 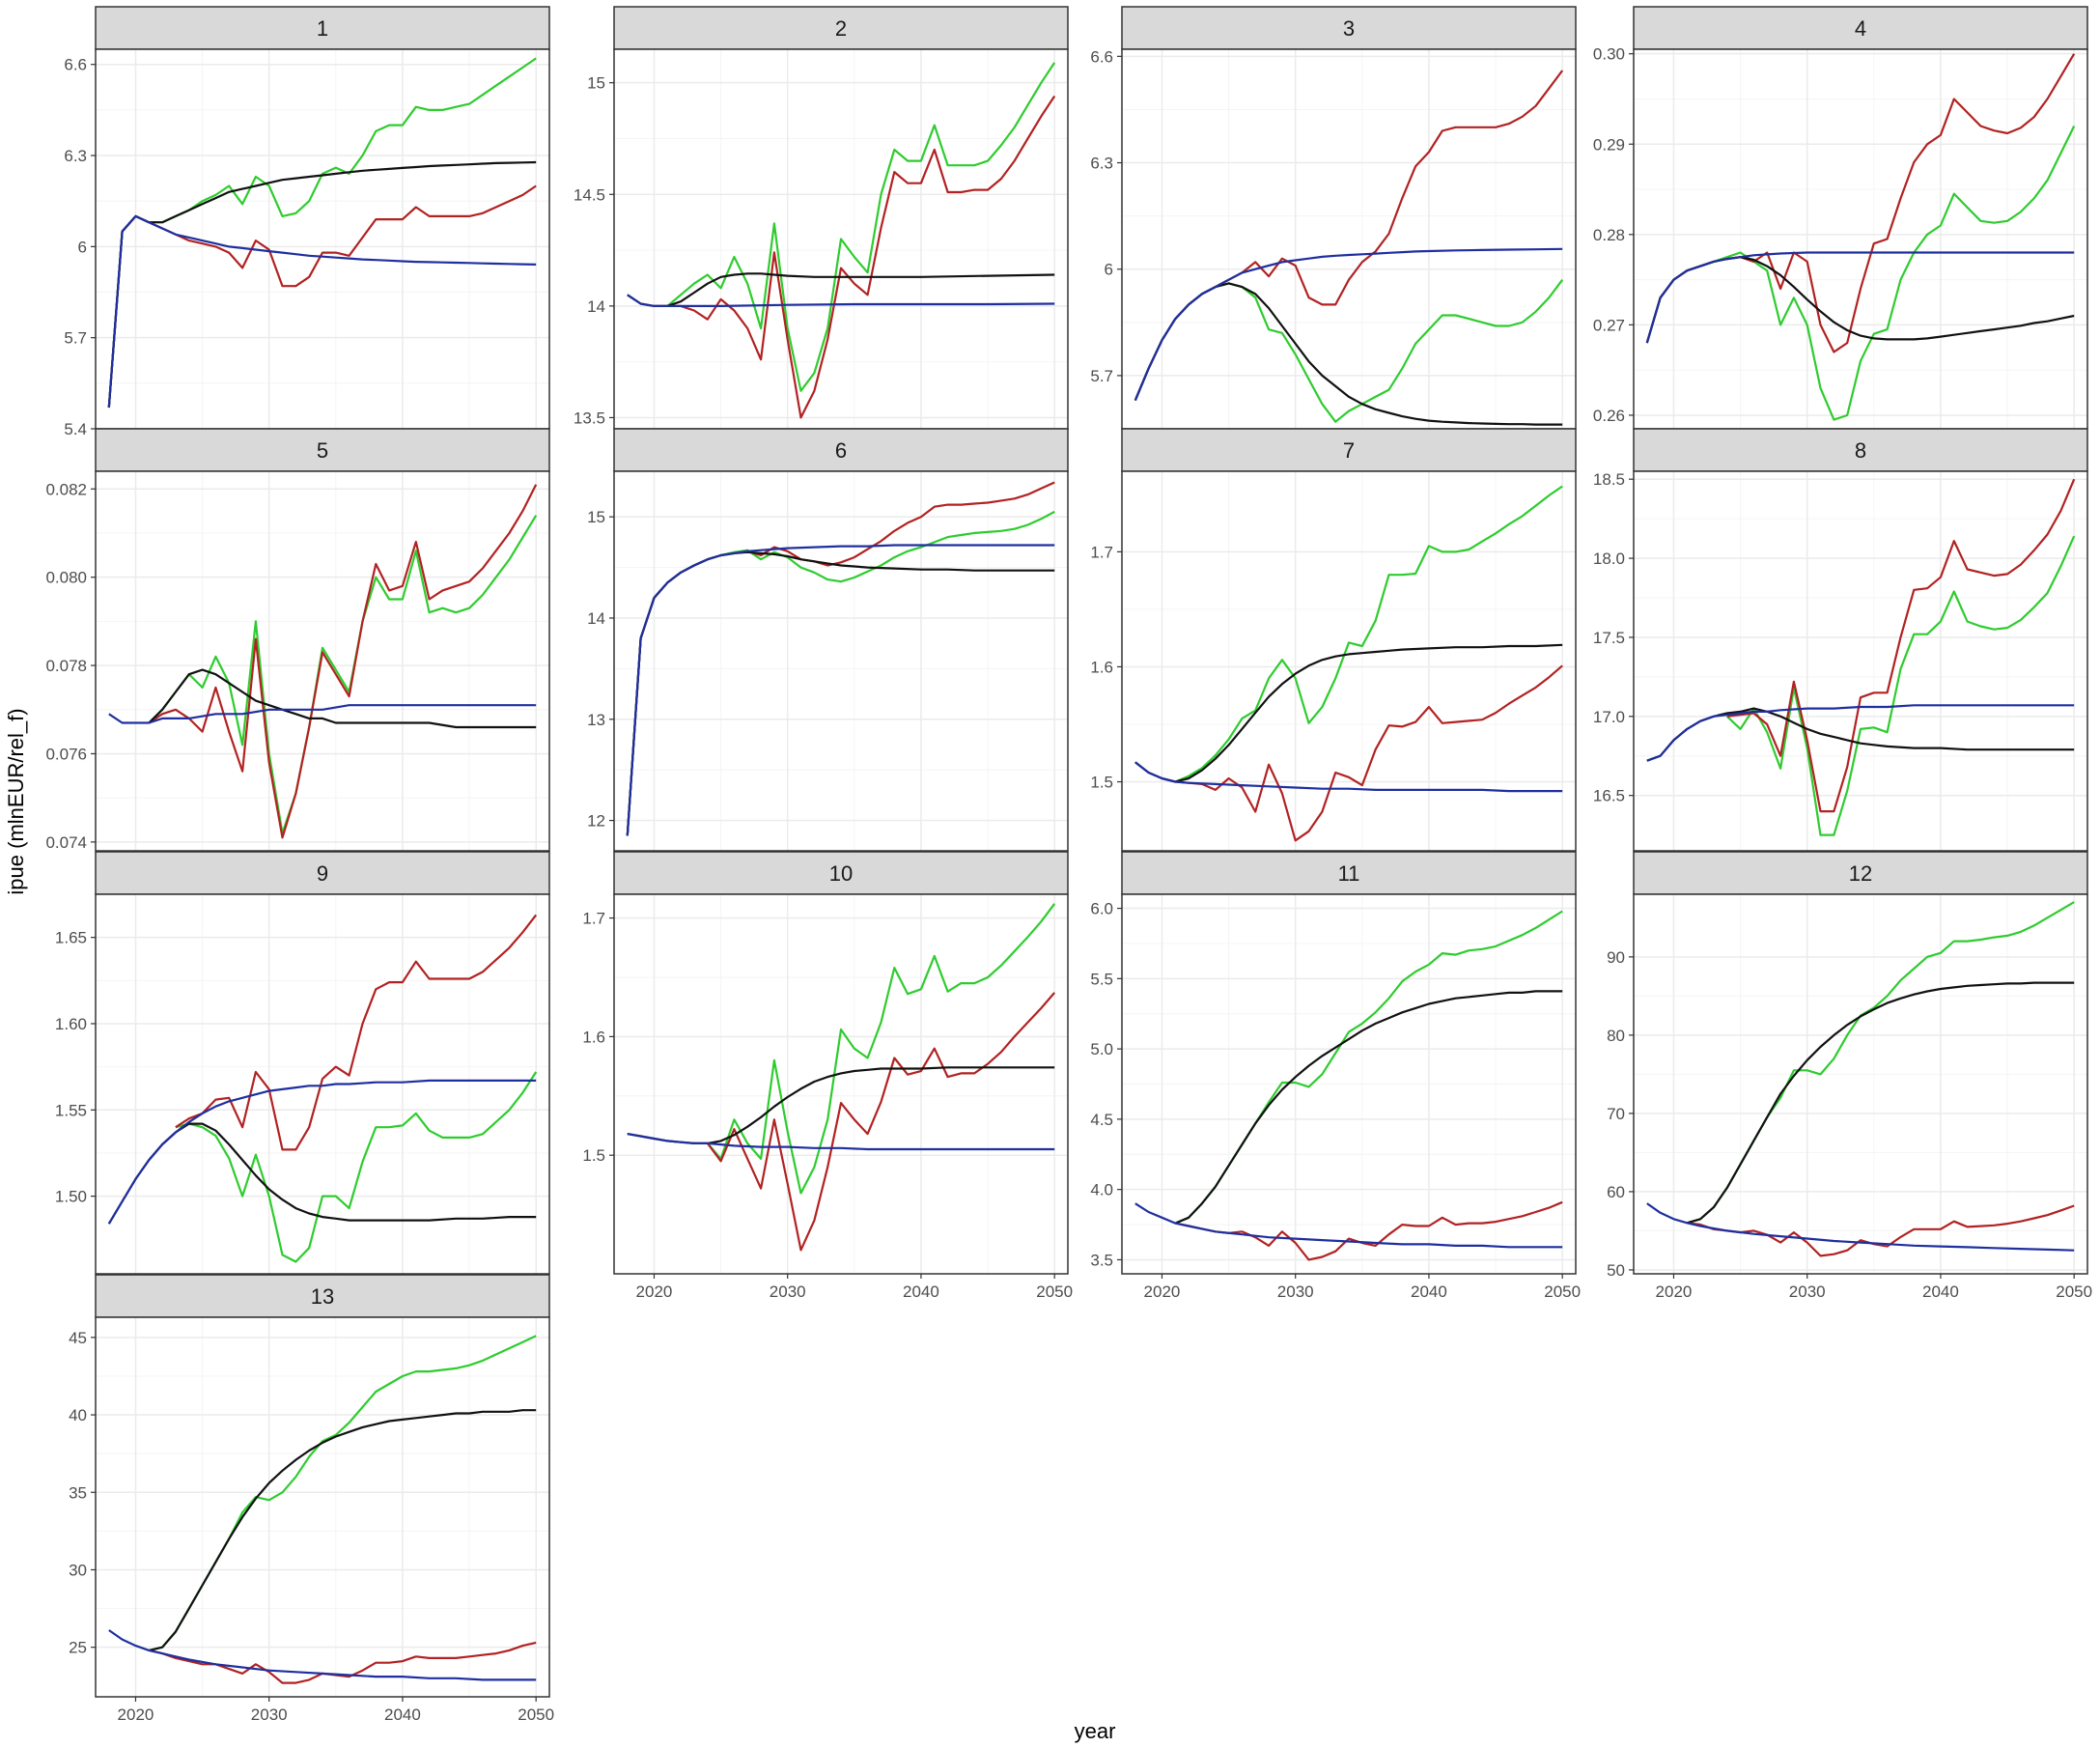 What do you see at coordinates (78, 1338) in the screenshot?
I see `y-tick-label: 45` at bounding box center [78, 1338].